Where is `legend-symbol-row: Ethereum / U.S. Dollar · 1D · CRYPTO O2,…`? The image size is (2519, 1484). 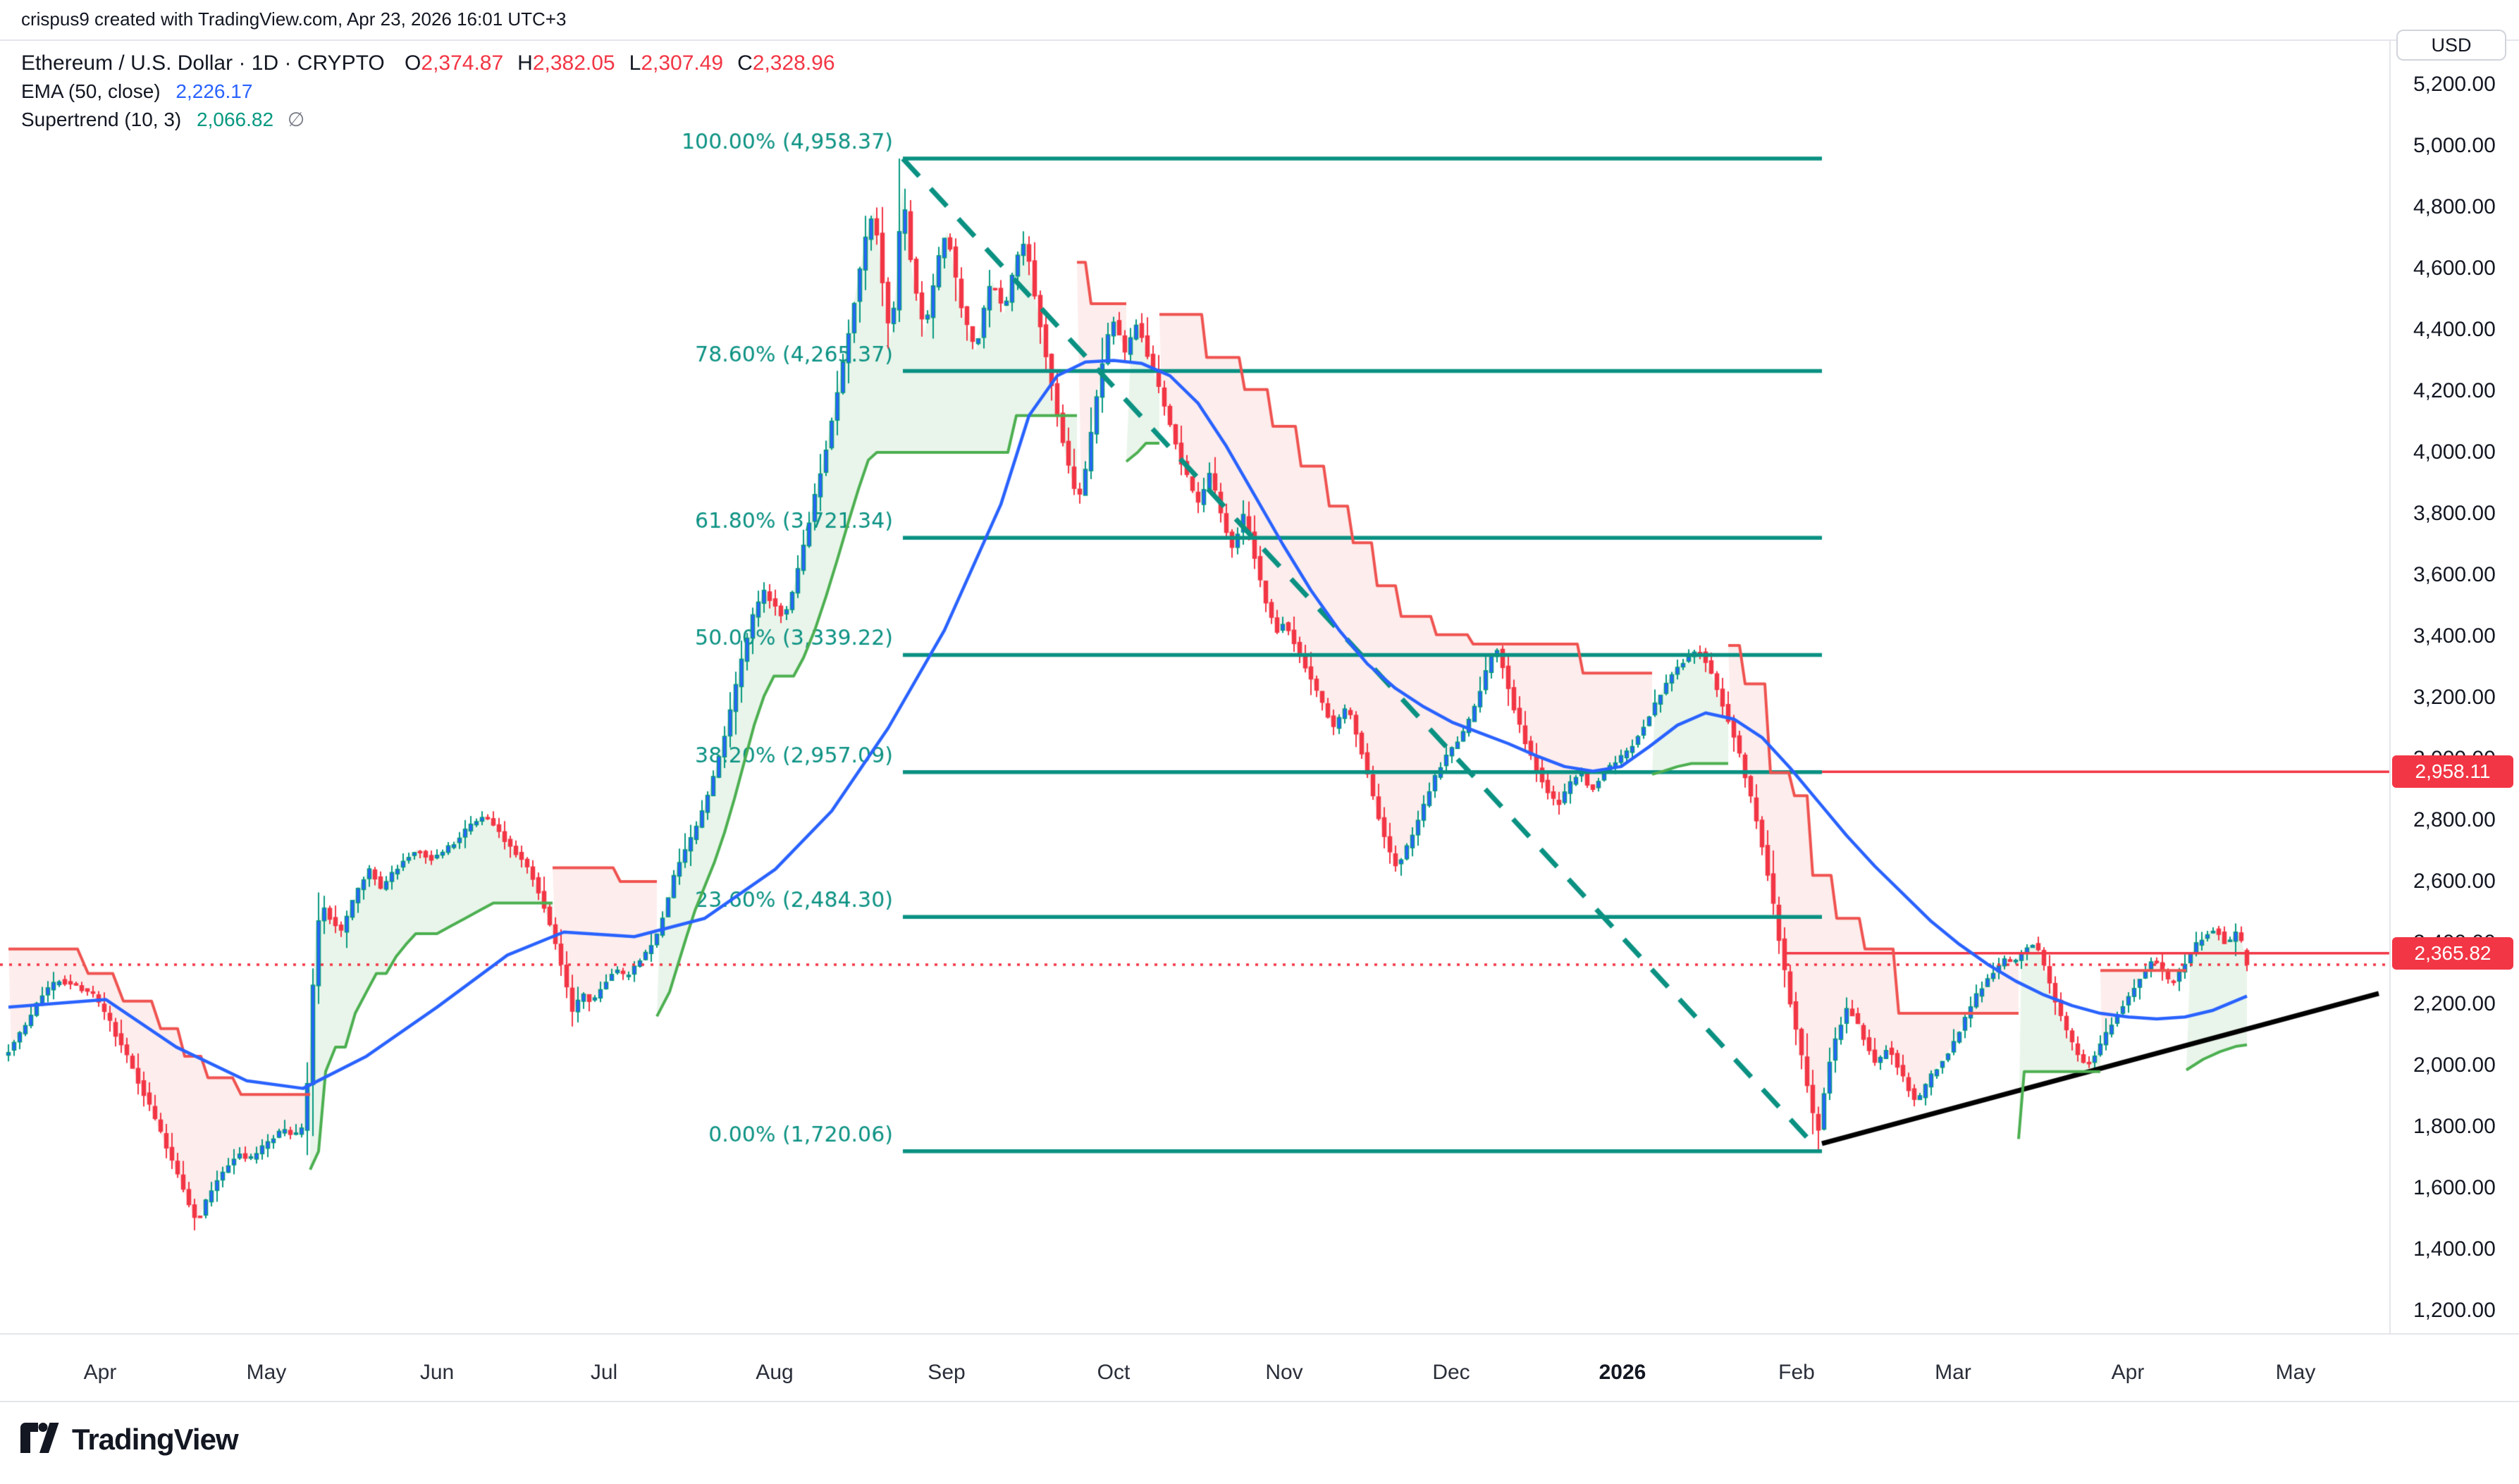 legend-symbol-row: Ethereum / U.S. Dollar · 1D · CRYPTO O2,… is located at coordinates (428, 63).